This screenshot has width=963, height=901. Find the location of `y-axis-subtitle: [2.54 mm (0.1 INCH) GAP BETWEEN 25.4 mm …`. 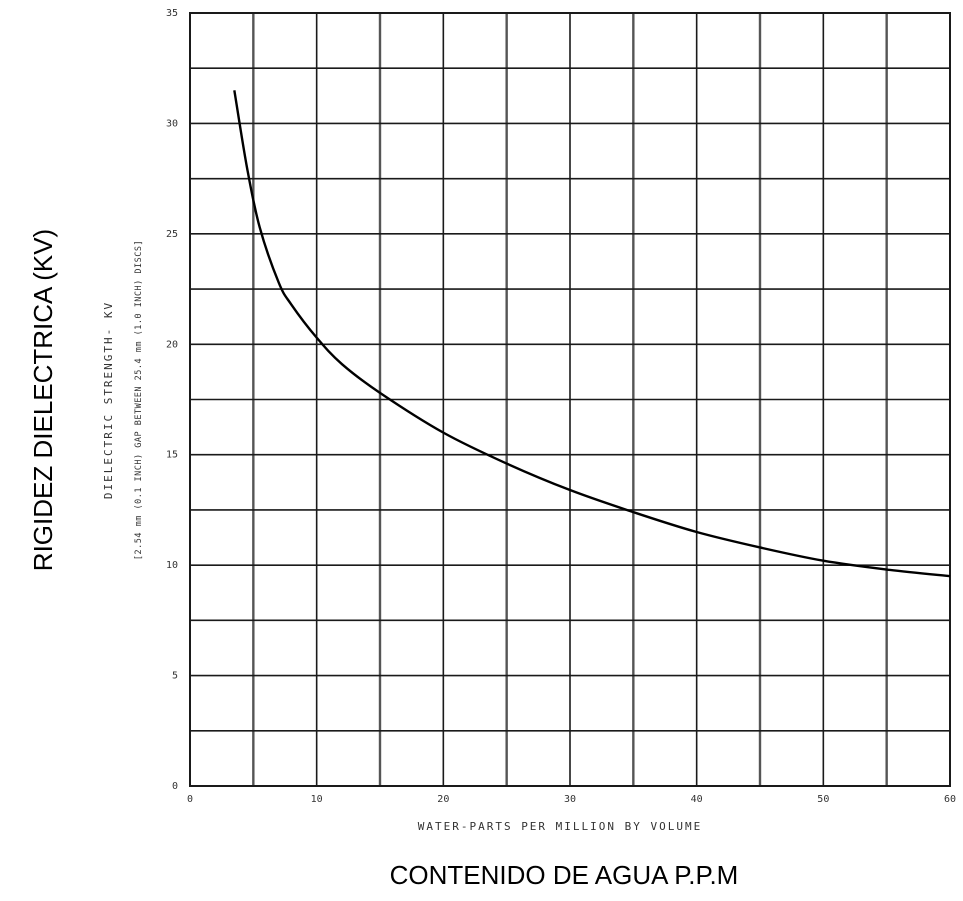

y-axis-subtitle: [2.54 mm (0.1 INCH) GAP BETWEEN 25.4 mm … is located at coordinates (139, 400).